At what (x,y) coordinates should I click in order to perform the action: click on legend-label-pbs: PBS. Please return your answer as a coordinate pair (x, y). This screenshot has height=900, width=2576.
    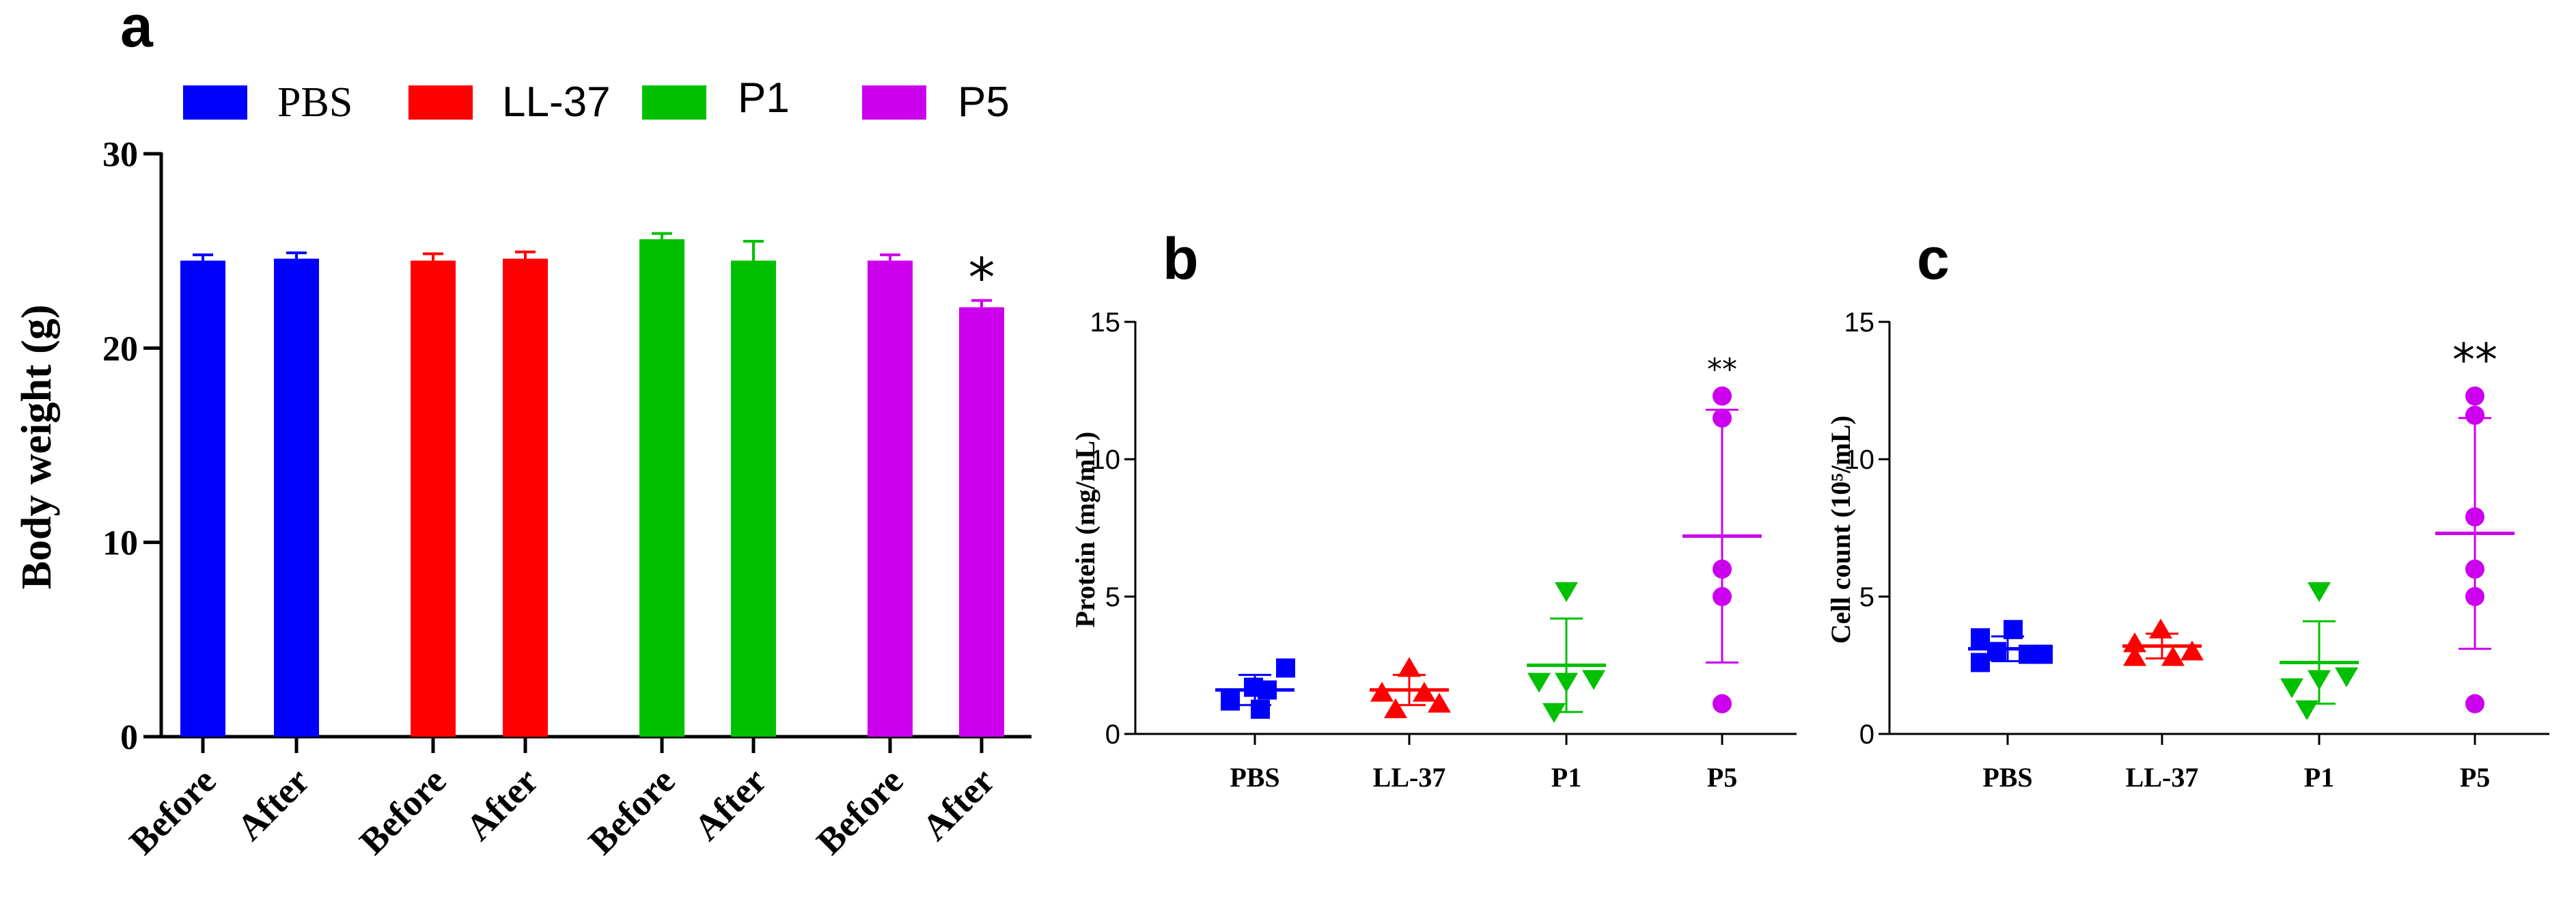
    Looking at the image, I should click on (315, 102).